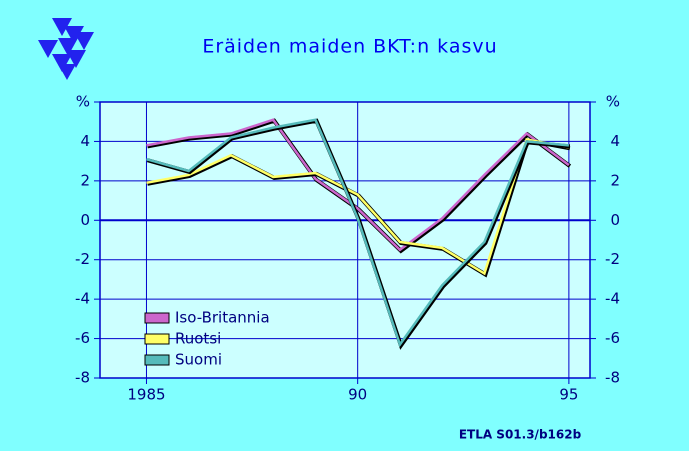  Describe the element at coordinates (357, 395) in the screenshot. I see `x-tick-label: 90` at that location.